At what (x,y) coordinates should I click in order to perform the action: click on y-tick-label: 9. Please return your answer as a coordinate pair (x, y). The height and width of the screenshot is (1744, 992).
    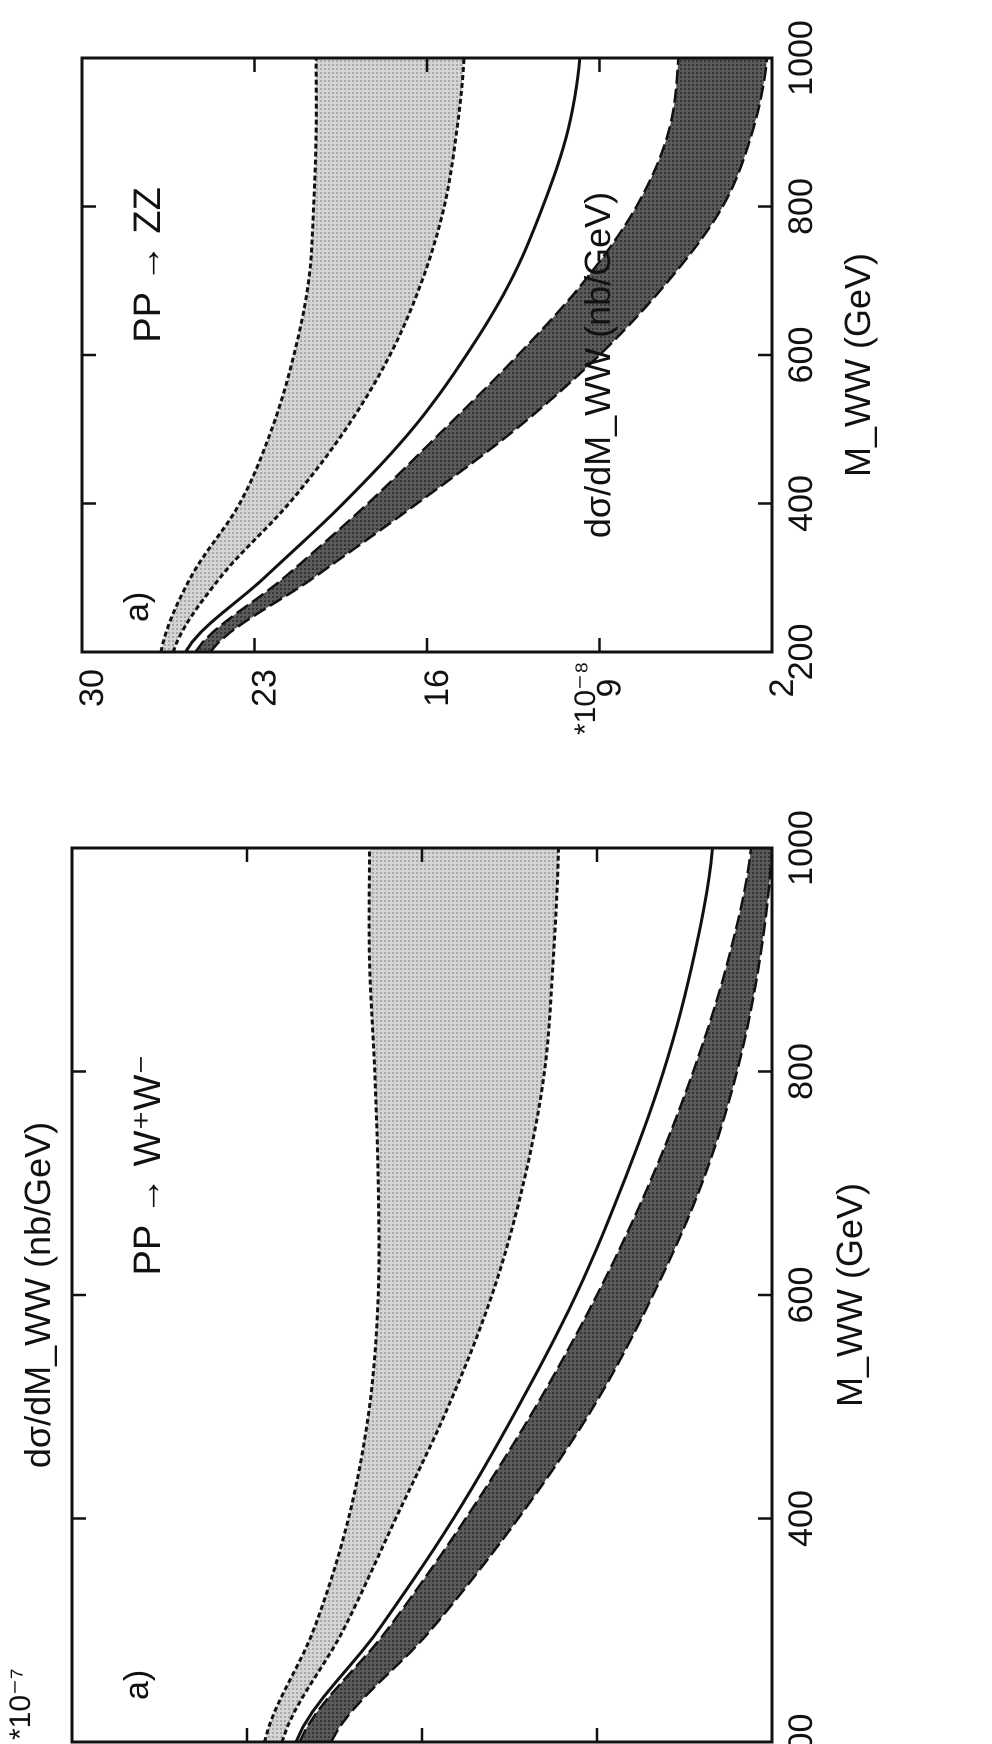
    Looking at the image, I should click on (609, 688).